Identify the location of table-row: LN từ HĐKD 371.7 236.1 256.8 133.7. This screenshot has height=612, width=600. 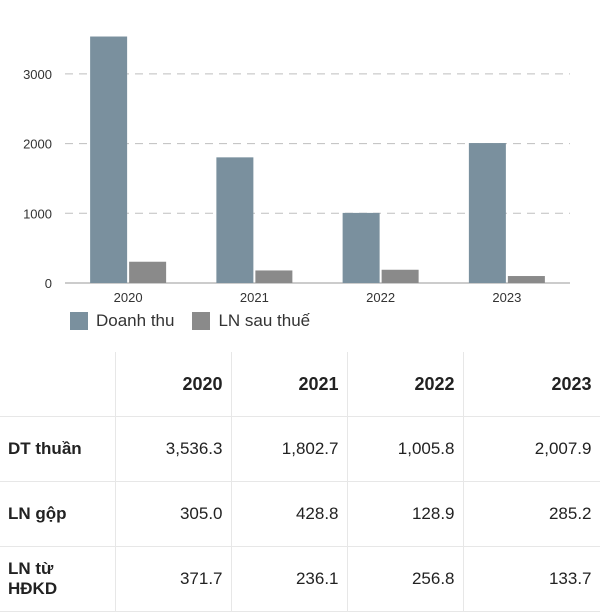
(300, 579).